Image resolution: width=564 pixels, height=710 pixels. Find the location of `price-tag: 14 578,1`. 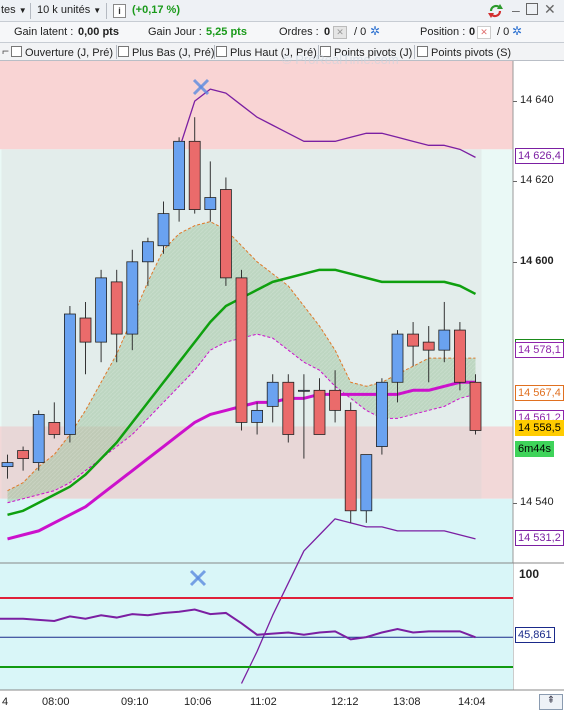

price-tag: 14 578,1 is located at coordinates (539, 349).